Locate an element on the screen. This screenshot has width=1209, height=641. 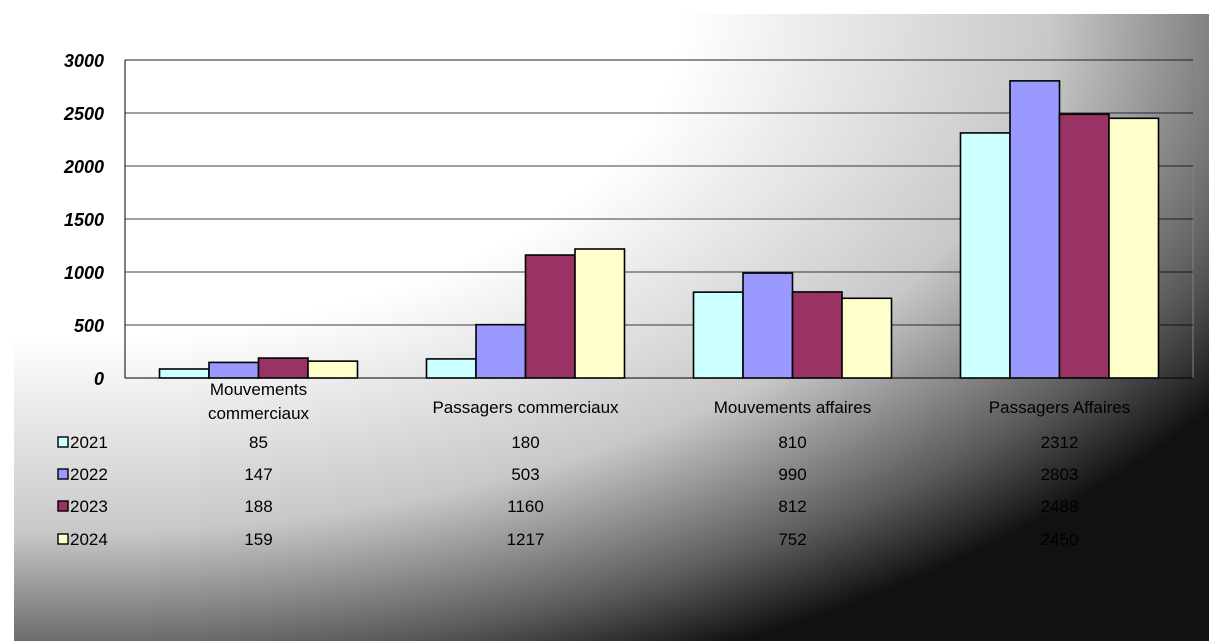
data-table-value: 812 is located at coordinates (792, 506).